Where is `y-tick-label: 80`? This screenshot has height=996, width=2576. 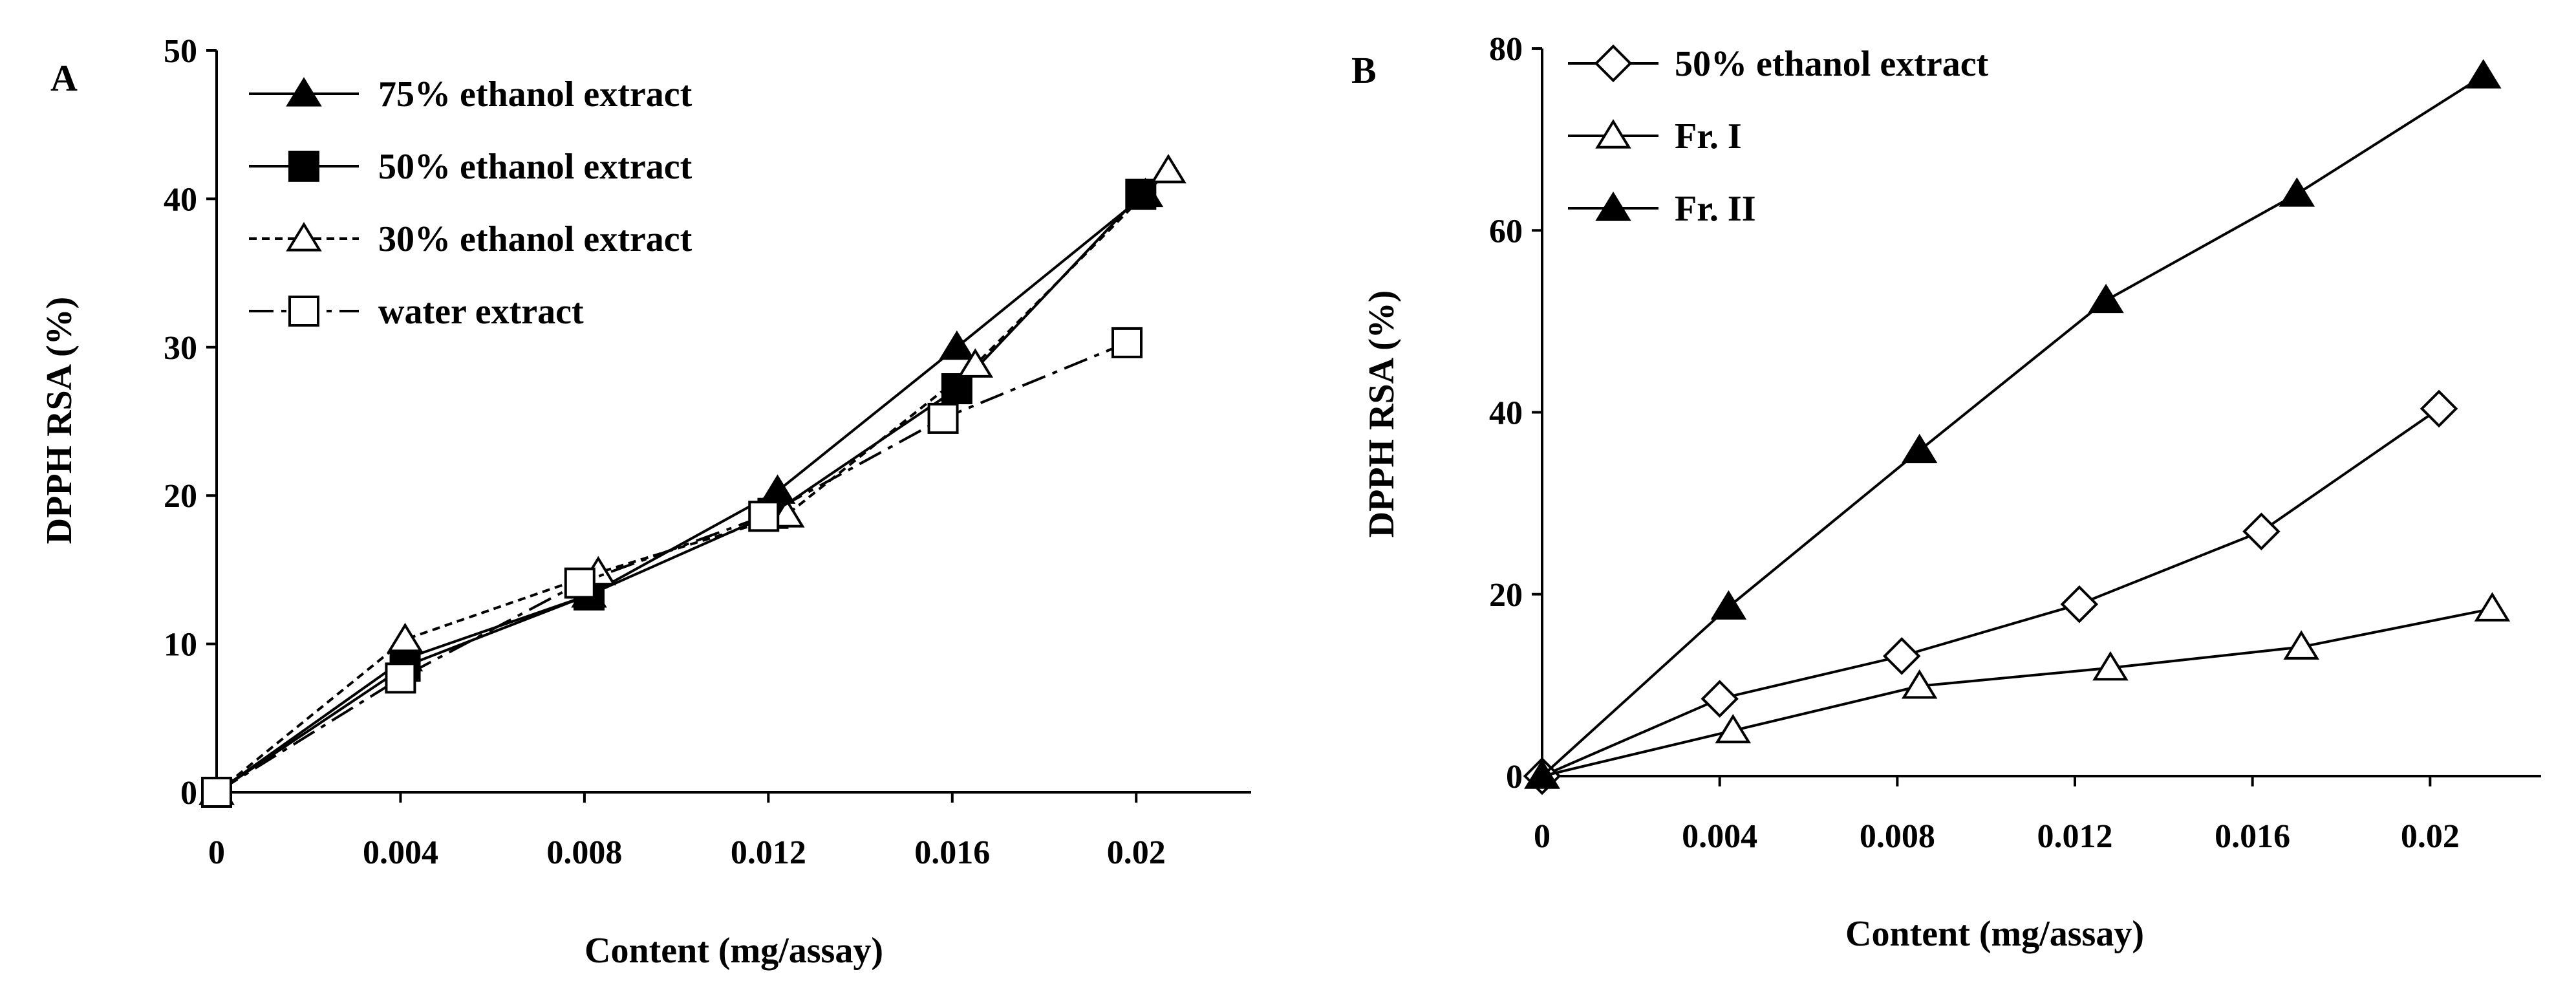
y-tick-label: 80 is located at coordinates (1506, 49).